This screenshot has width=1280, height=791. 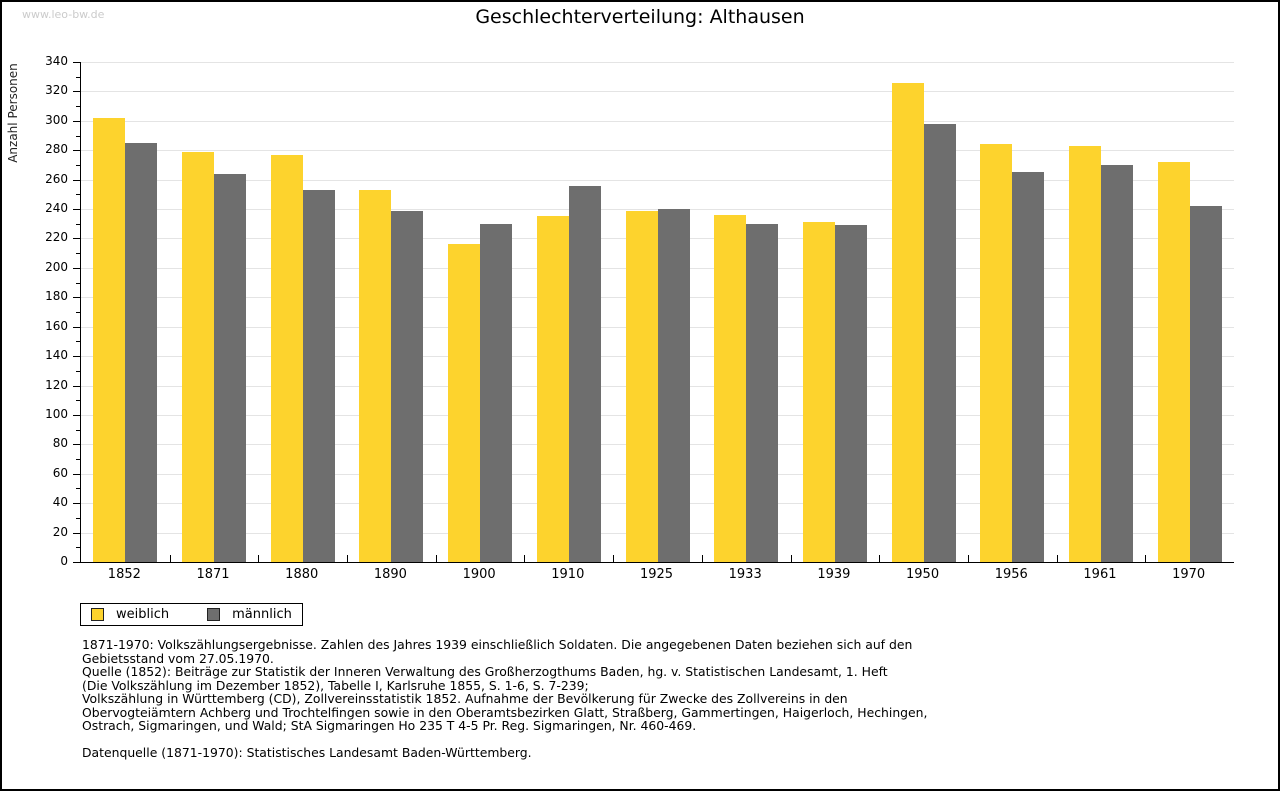 I want to click on bar-männlich-1900, so click(x=496, y=392).